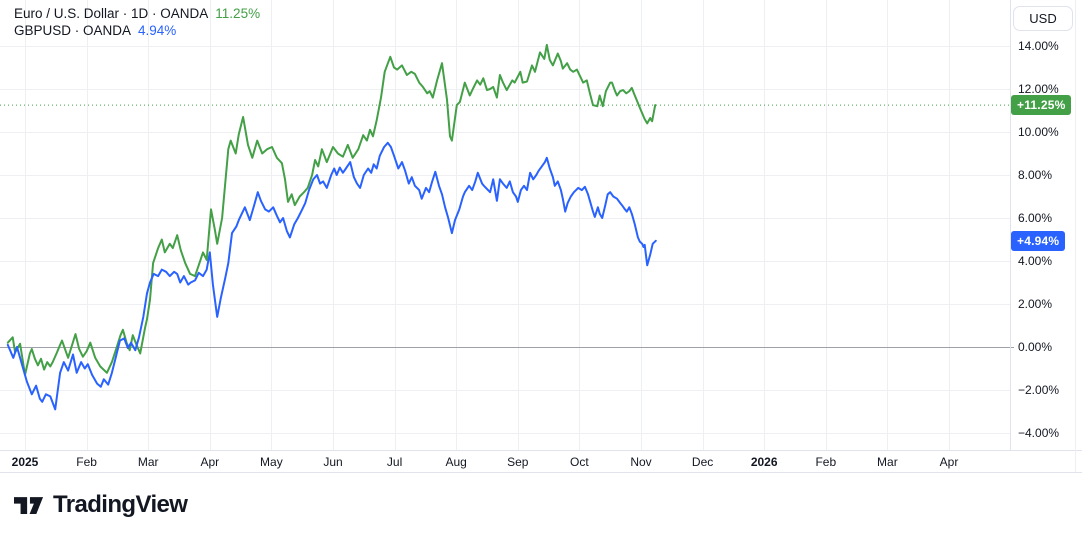  Describe the element at coordinates (120, 504) in the screenshot. I see `tradingview-logo-text: TradingView` at that location.